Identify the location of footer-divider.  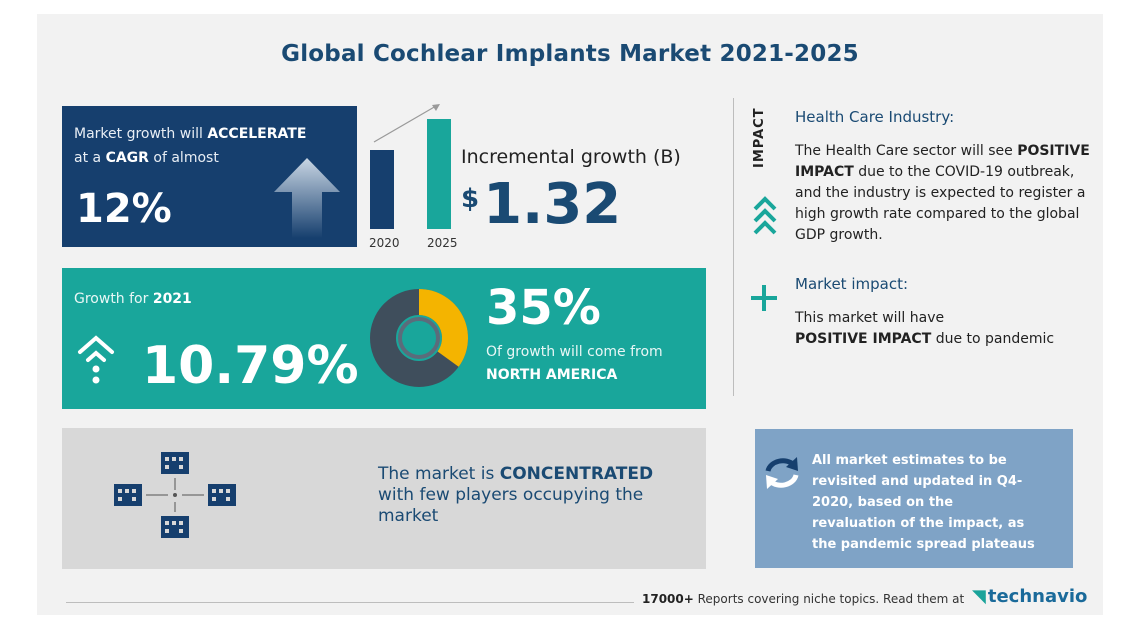
(350, 602).